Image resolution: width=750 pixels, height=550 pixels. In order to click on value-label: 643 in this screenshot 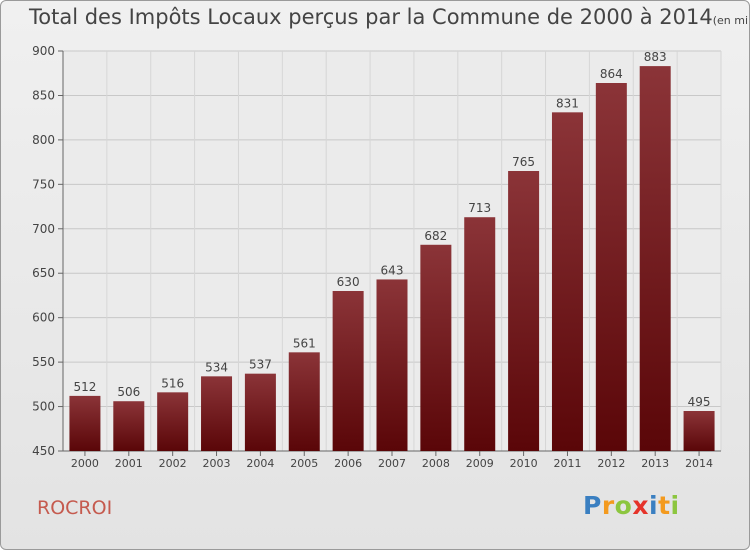, I will do `click(392, 270)`.